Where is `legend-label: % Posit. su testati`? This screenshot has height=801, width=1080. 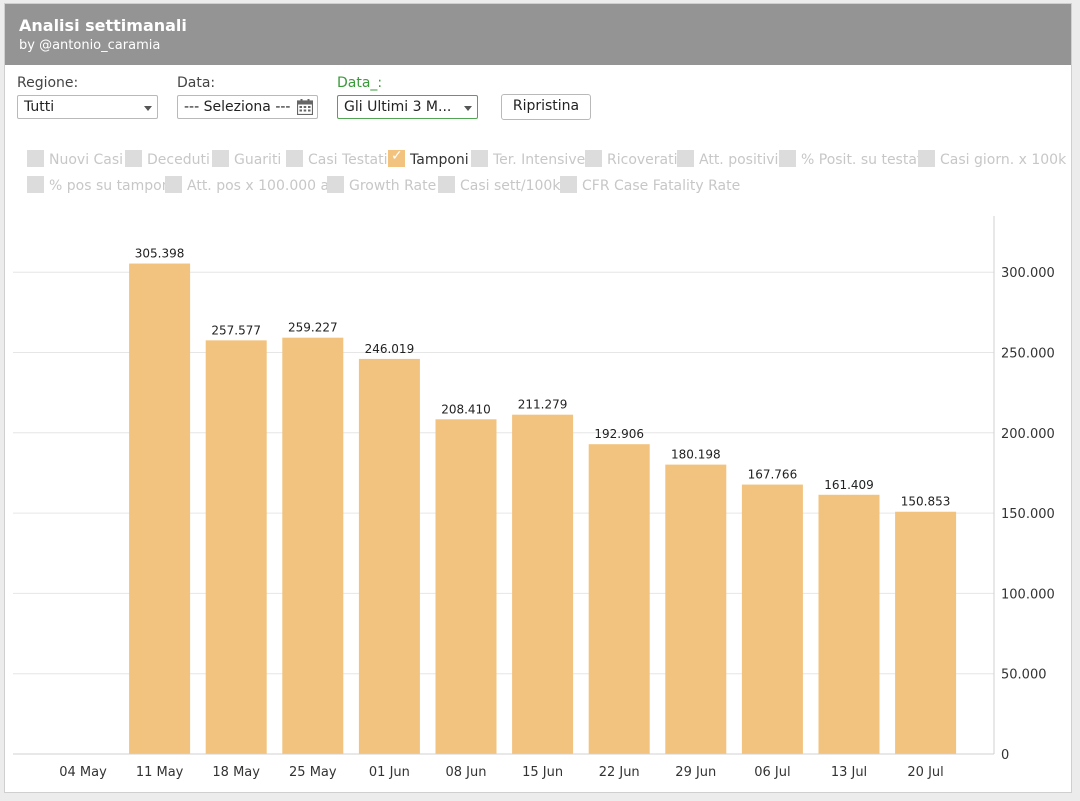
legend-label: % Posit. su testati is located at coordinates (864, 160).